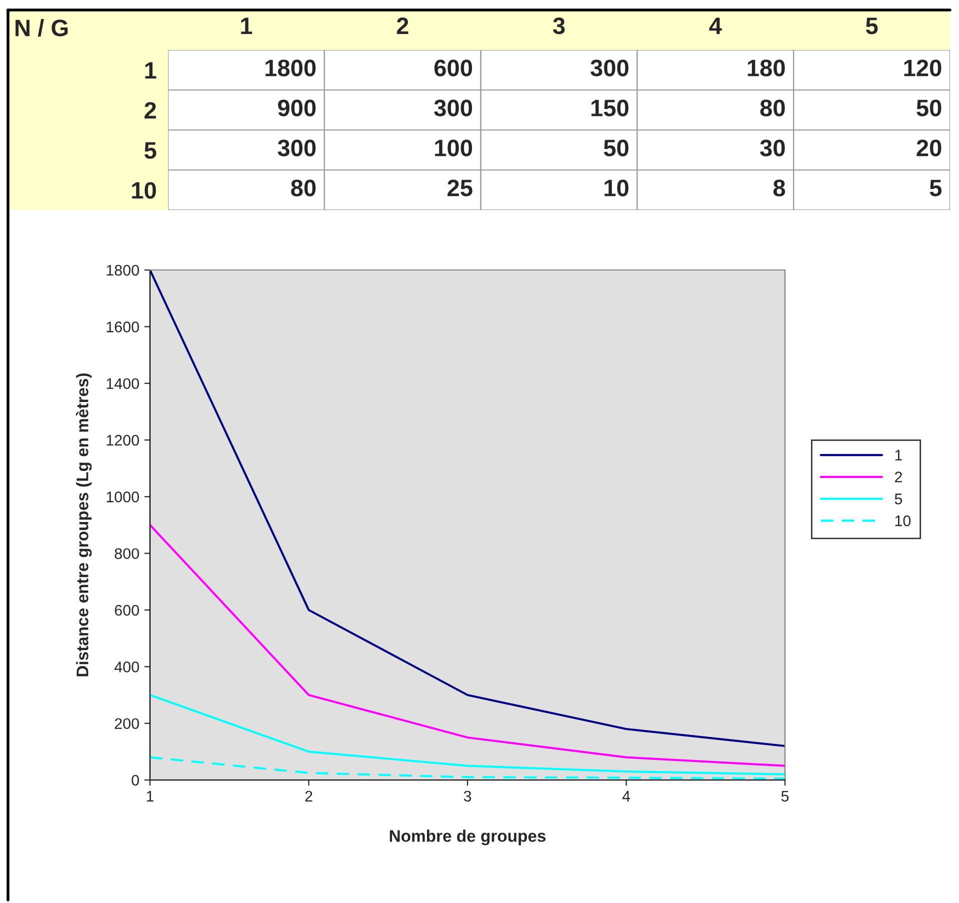 This screenshot has height=903, width=959. Describe the element at coordinates (122, 440) in the screenshot. I see `y-tick-label: 1200` at that location.